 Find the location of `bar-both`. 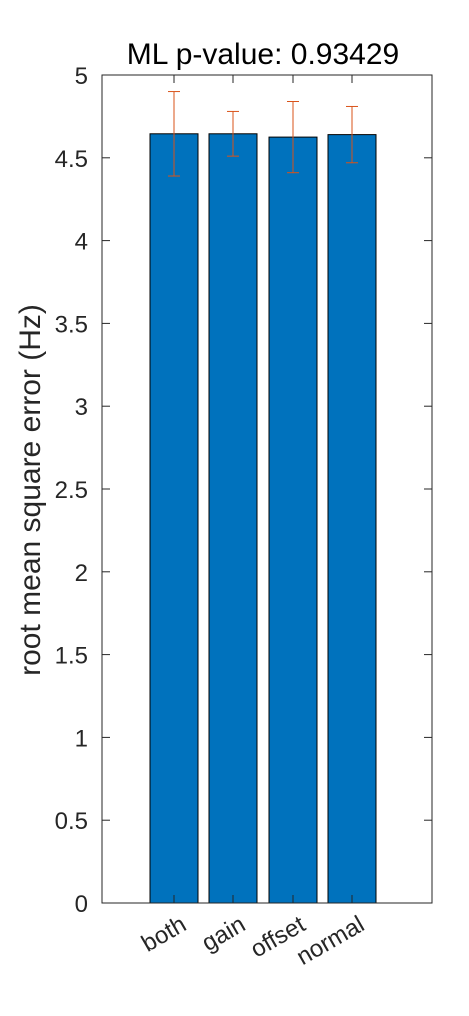

bar-both is located at coordinates (174, 518).